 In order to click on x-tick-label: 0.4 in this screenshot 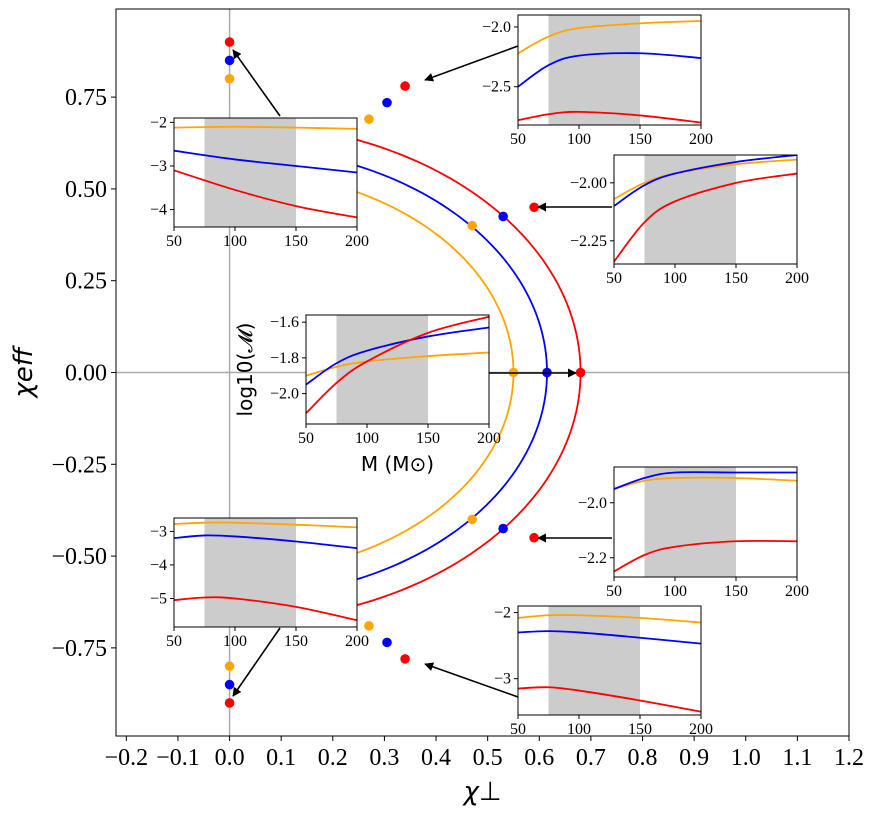, I will do `click(436, 758)`.